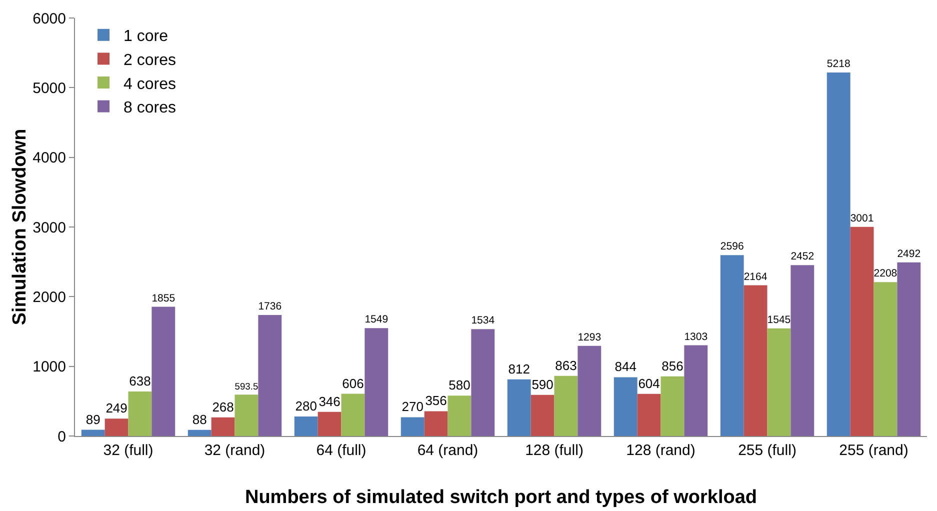 The image size is (937, 511). Describe the element at coordinates (150, 108) in the screenshot. I see `legend-label: 8 cores` at that location.